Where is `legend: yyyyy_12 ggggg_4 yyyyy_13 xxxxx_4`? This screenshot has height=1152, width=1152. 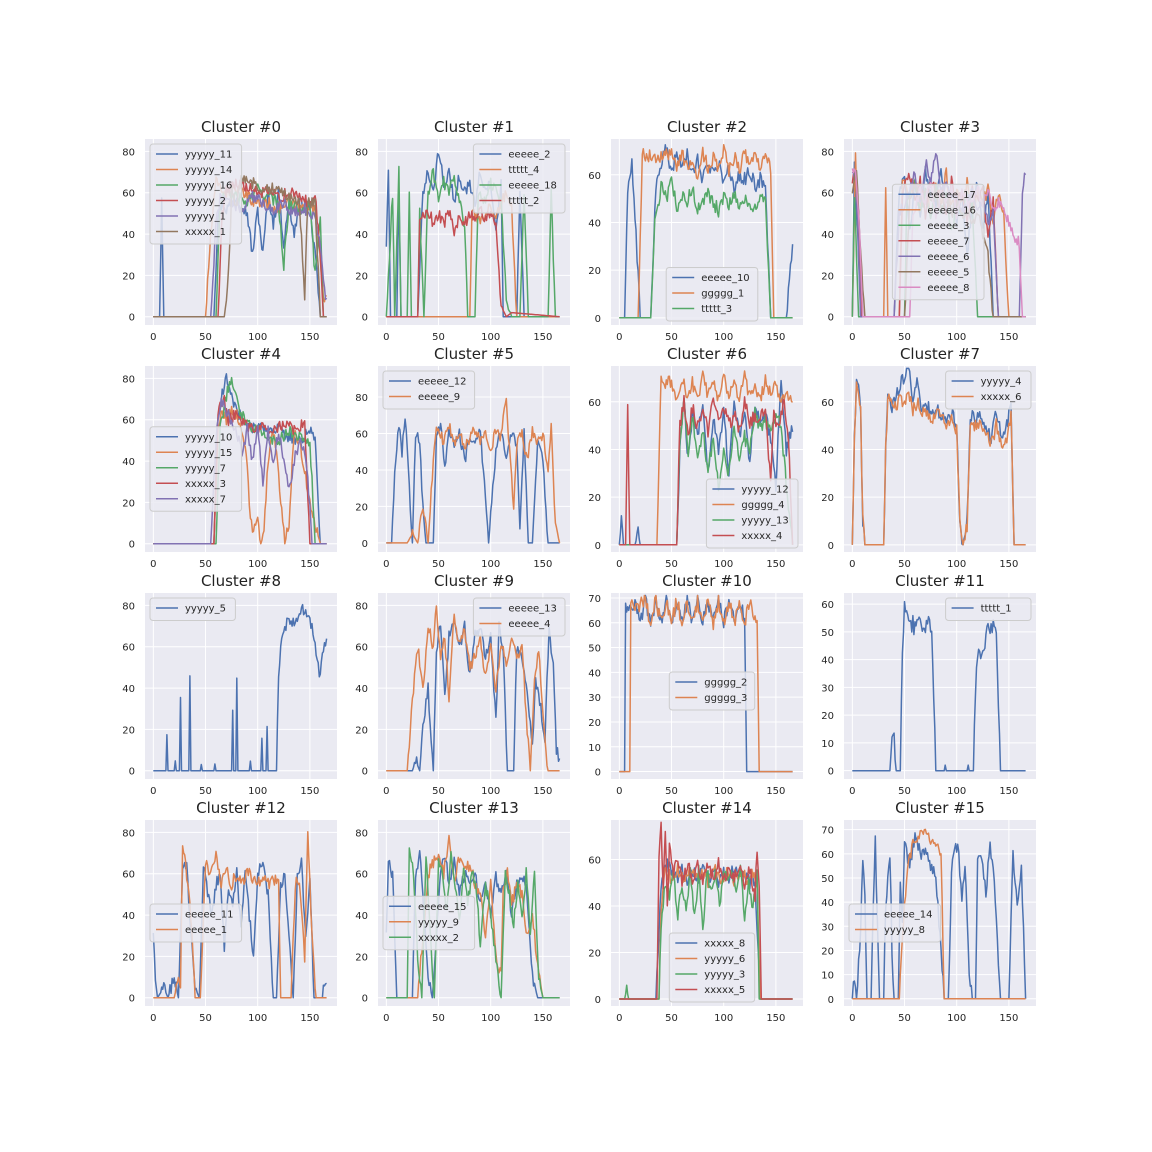 legend: yyyyy_12 ggggg_4 yyyyy_13 xxxxx_4 is located at coordinates (752, 513).